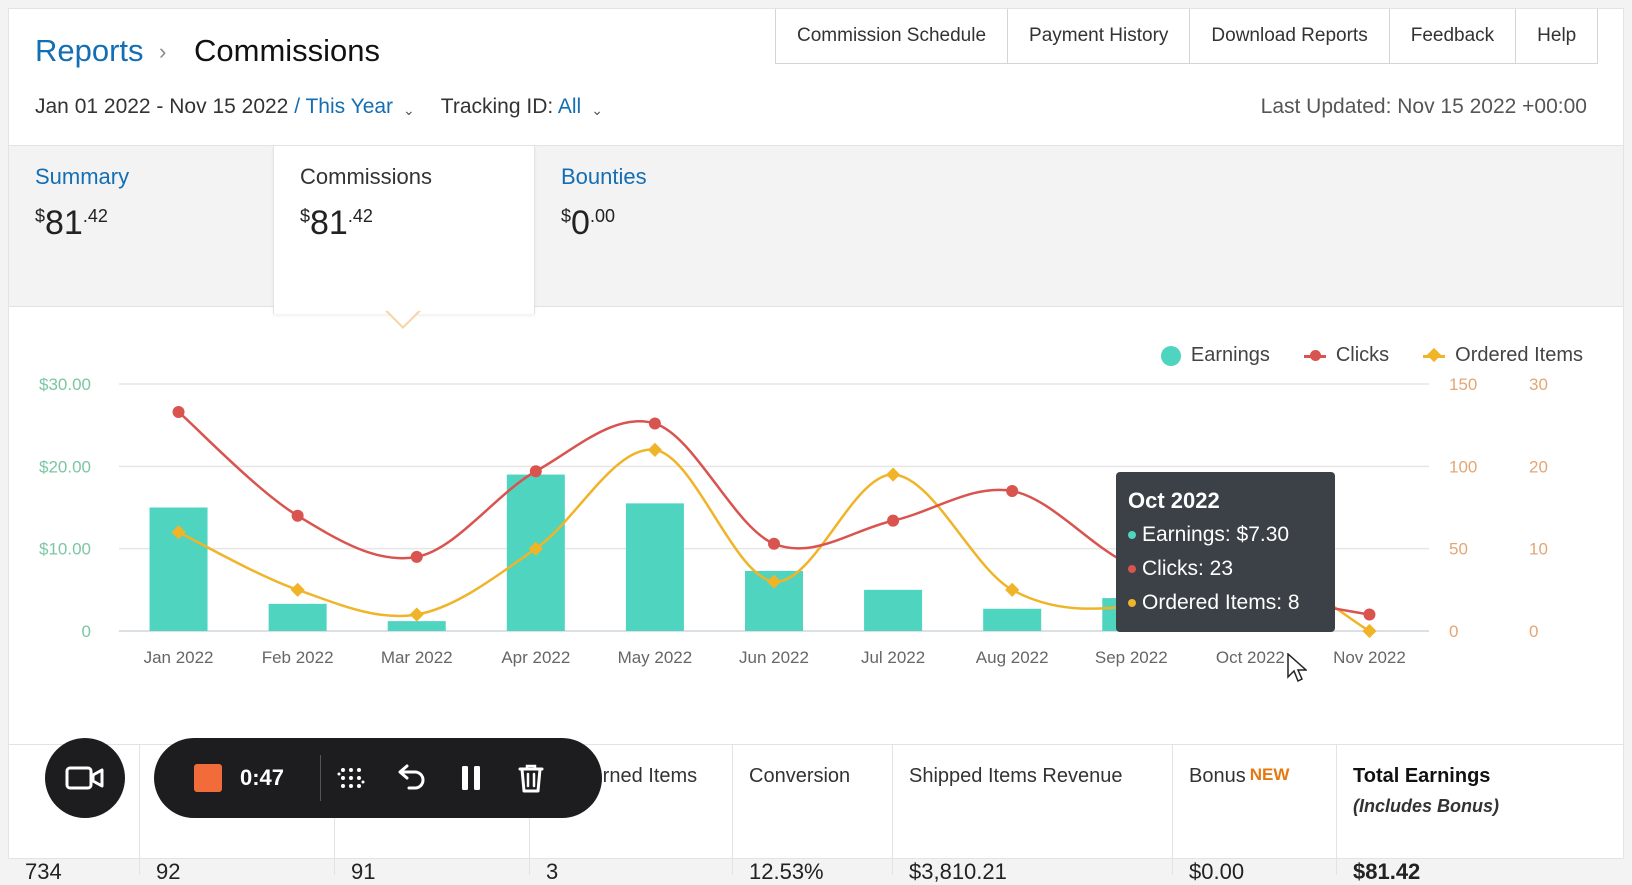 Image resolution: width=1632 pixels, height=885 pixels. What do you see at coordinates (604, 176) in the screenshot?
I see `tab-bounties-label: Bounties` at bounding box center [604, 176].